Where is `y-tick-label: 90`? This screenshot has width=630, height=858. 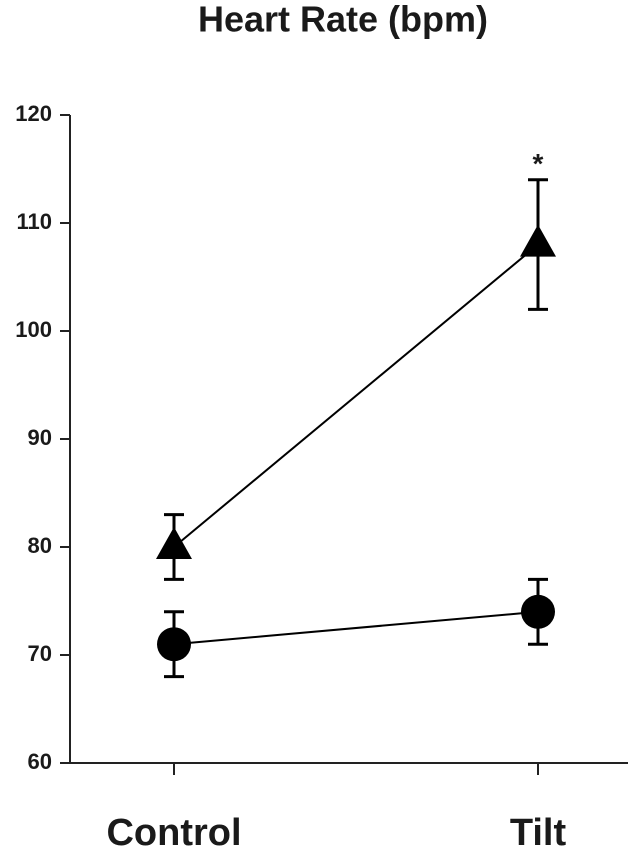 y-tick-label: 90 is located at coordinates (40, 437).